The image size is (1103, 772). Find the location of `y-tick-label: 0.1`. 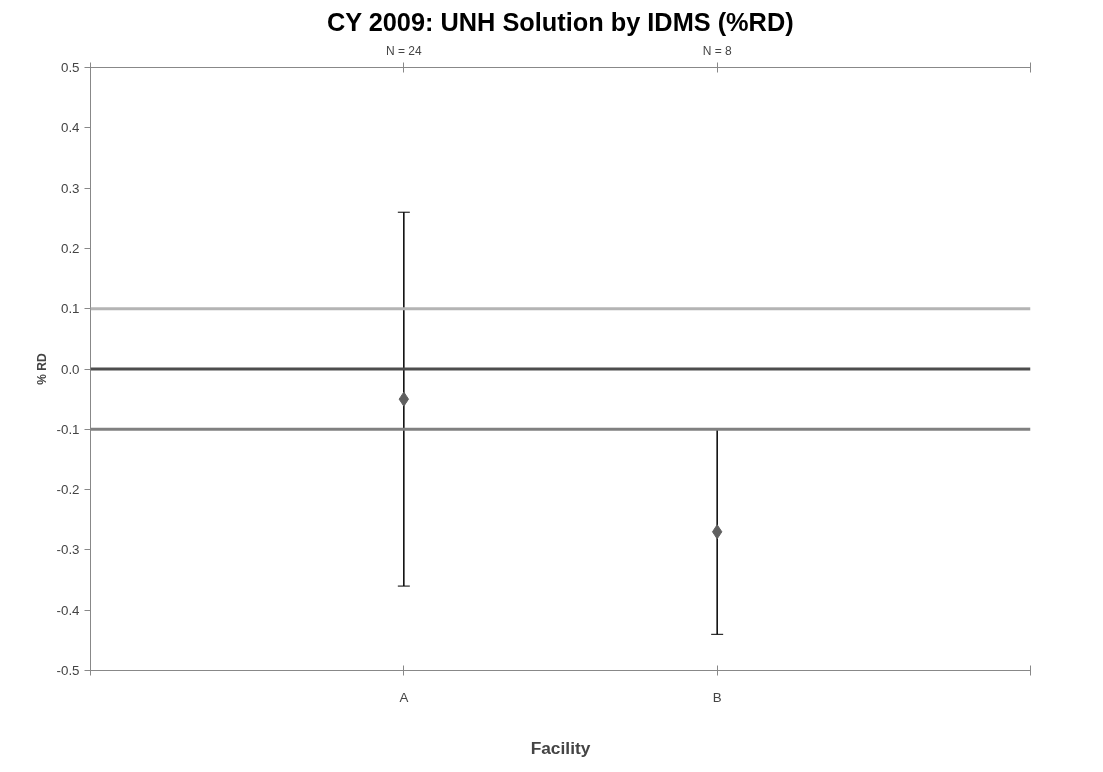

y-tick-label: 0.1 is located at coordinates (70, 309).